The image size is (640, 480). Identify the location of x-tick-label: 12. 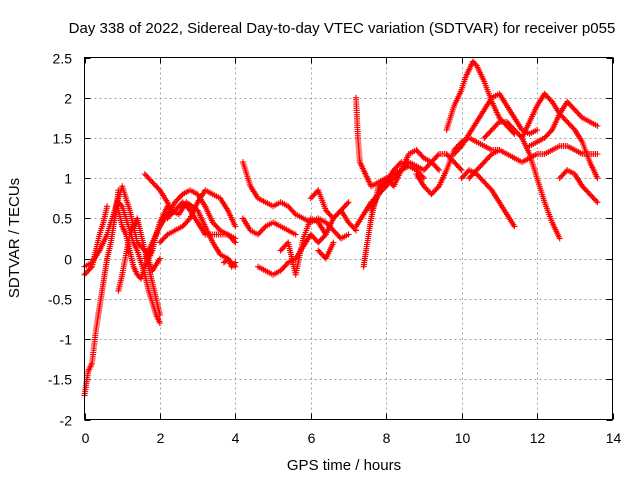
(538, 438).